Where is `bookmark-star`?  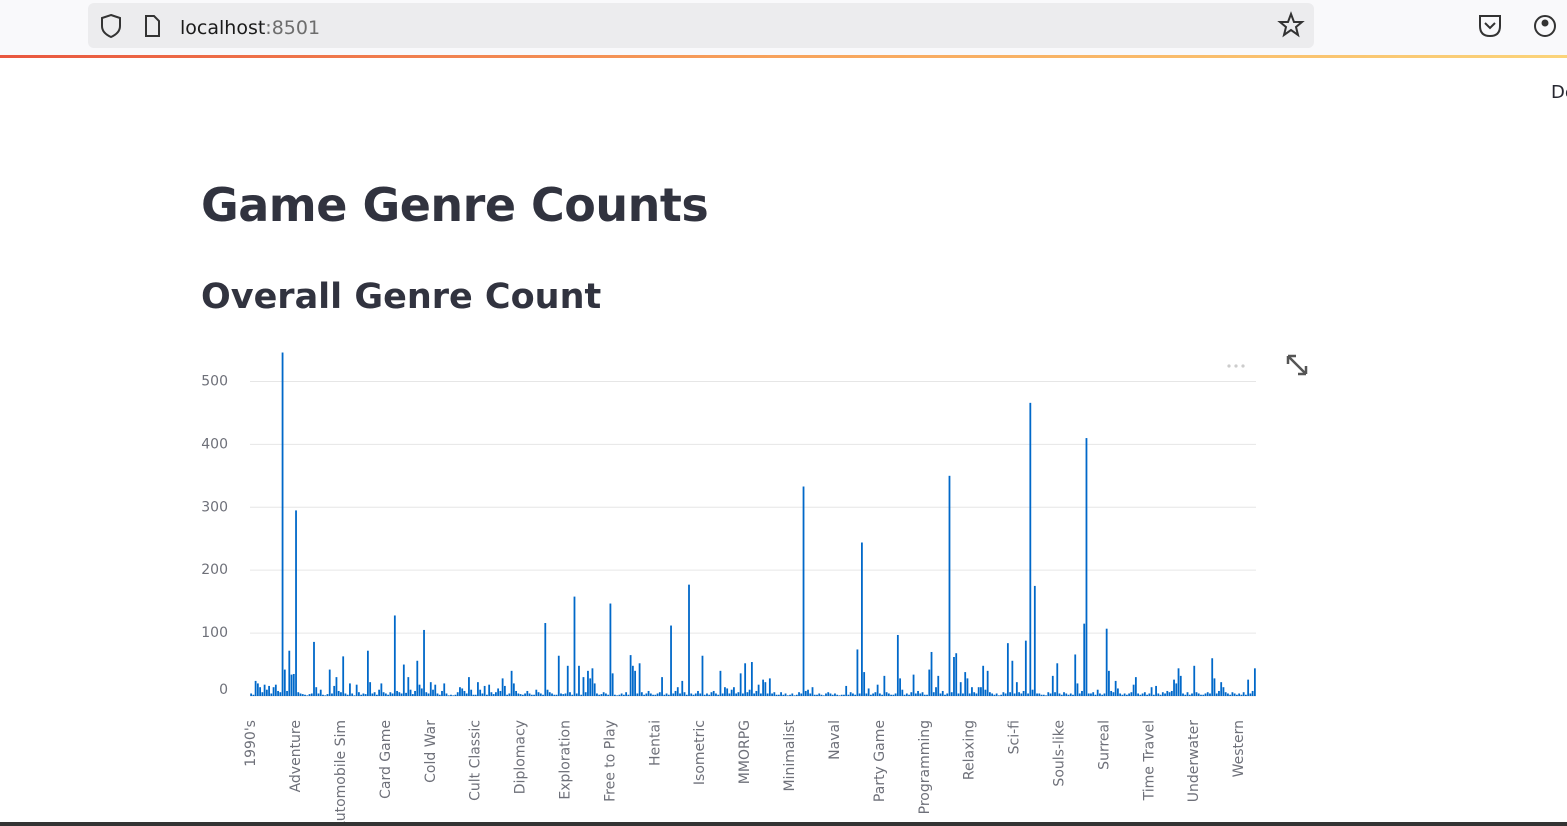
bookmark-star is located at coordinates (1291, 24).